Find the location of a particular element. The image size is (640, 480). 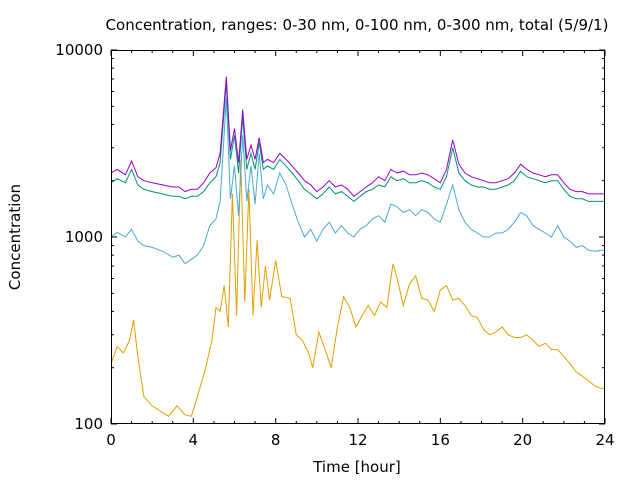

x-tick-label: 12 is located at coordinates (357, 440).